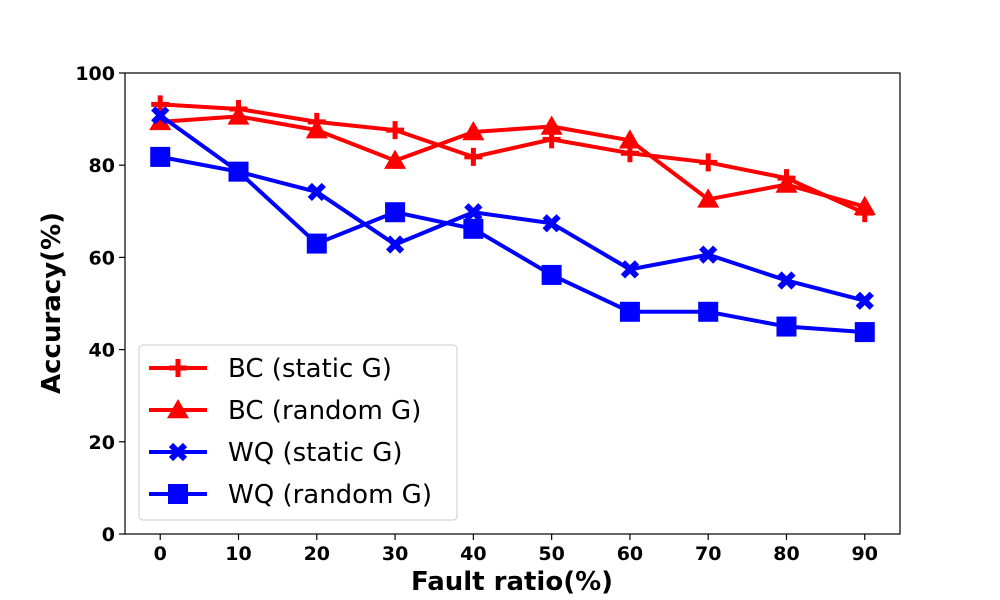  I want to click on legend-entry: WQ (static G), so click(276, 453).